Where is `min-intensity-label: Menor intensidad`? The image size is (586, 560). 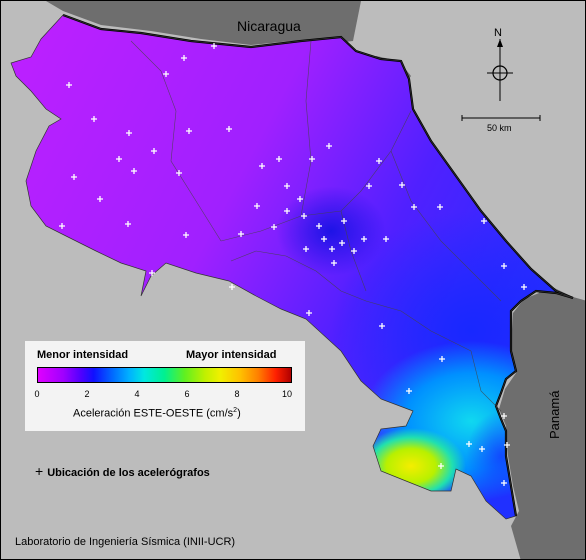 min-intensity-label: Menor intensidad is located at coordinates (83, 355).